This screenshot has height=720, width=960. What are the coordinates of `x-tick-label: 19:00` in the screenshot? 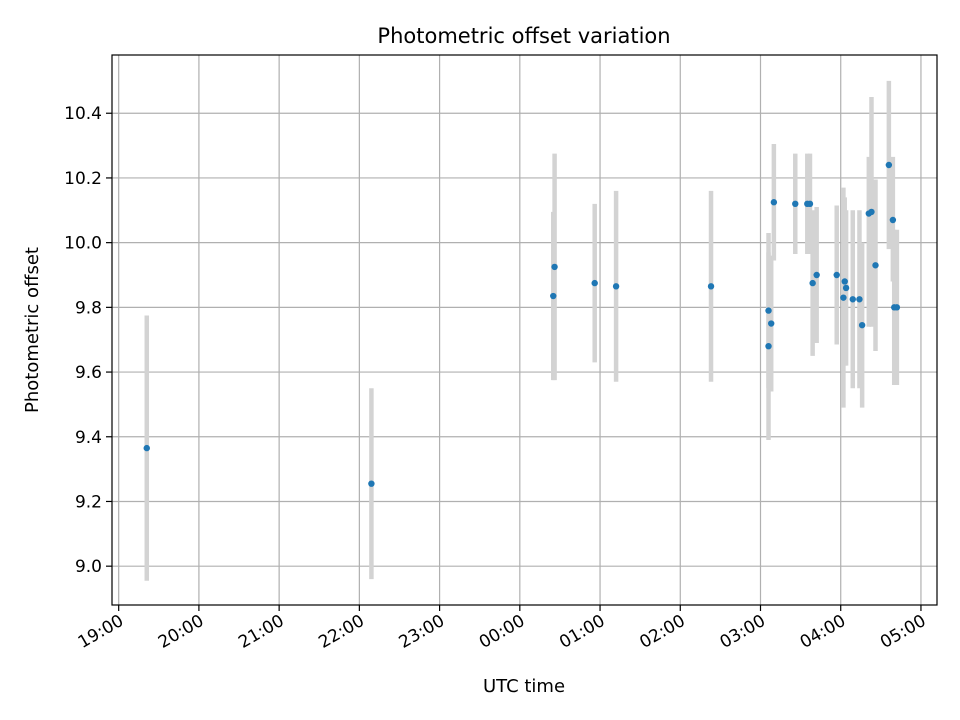 It's located at (101, 632).